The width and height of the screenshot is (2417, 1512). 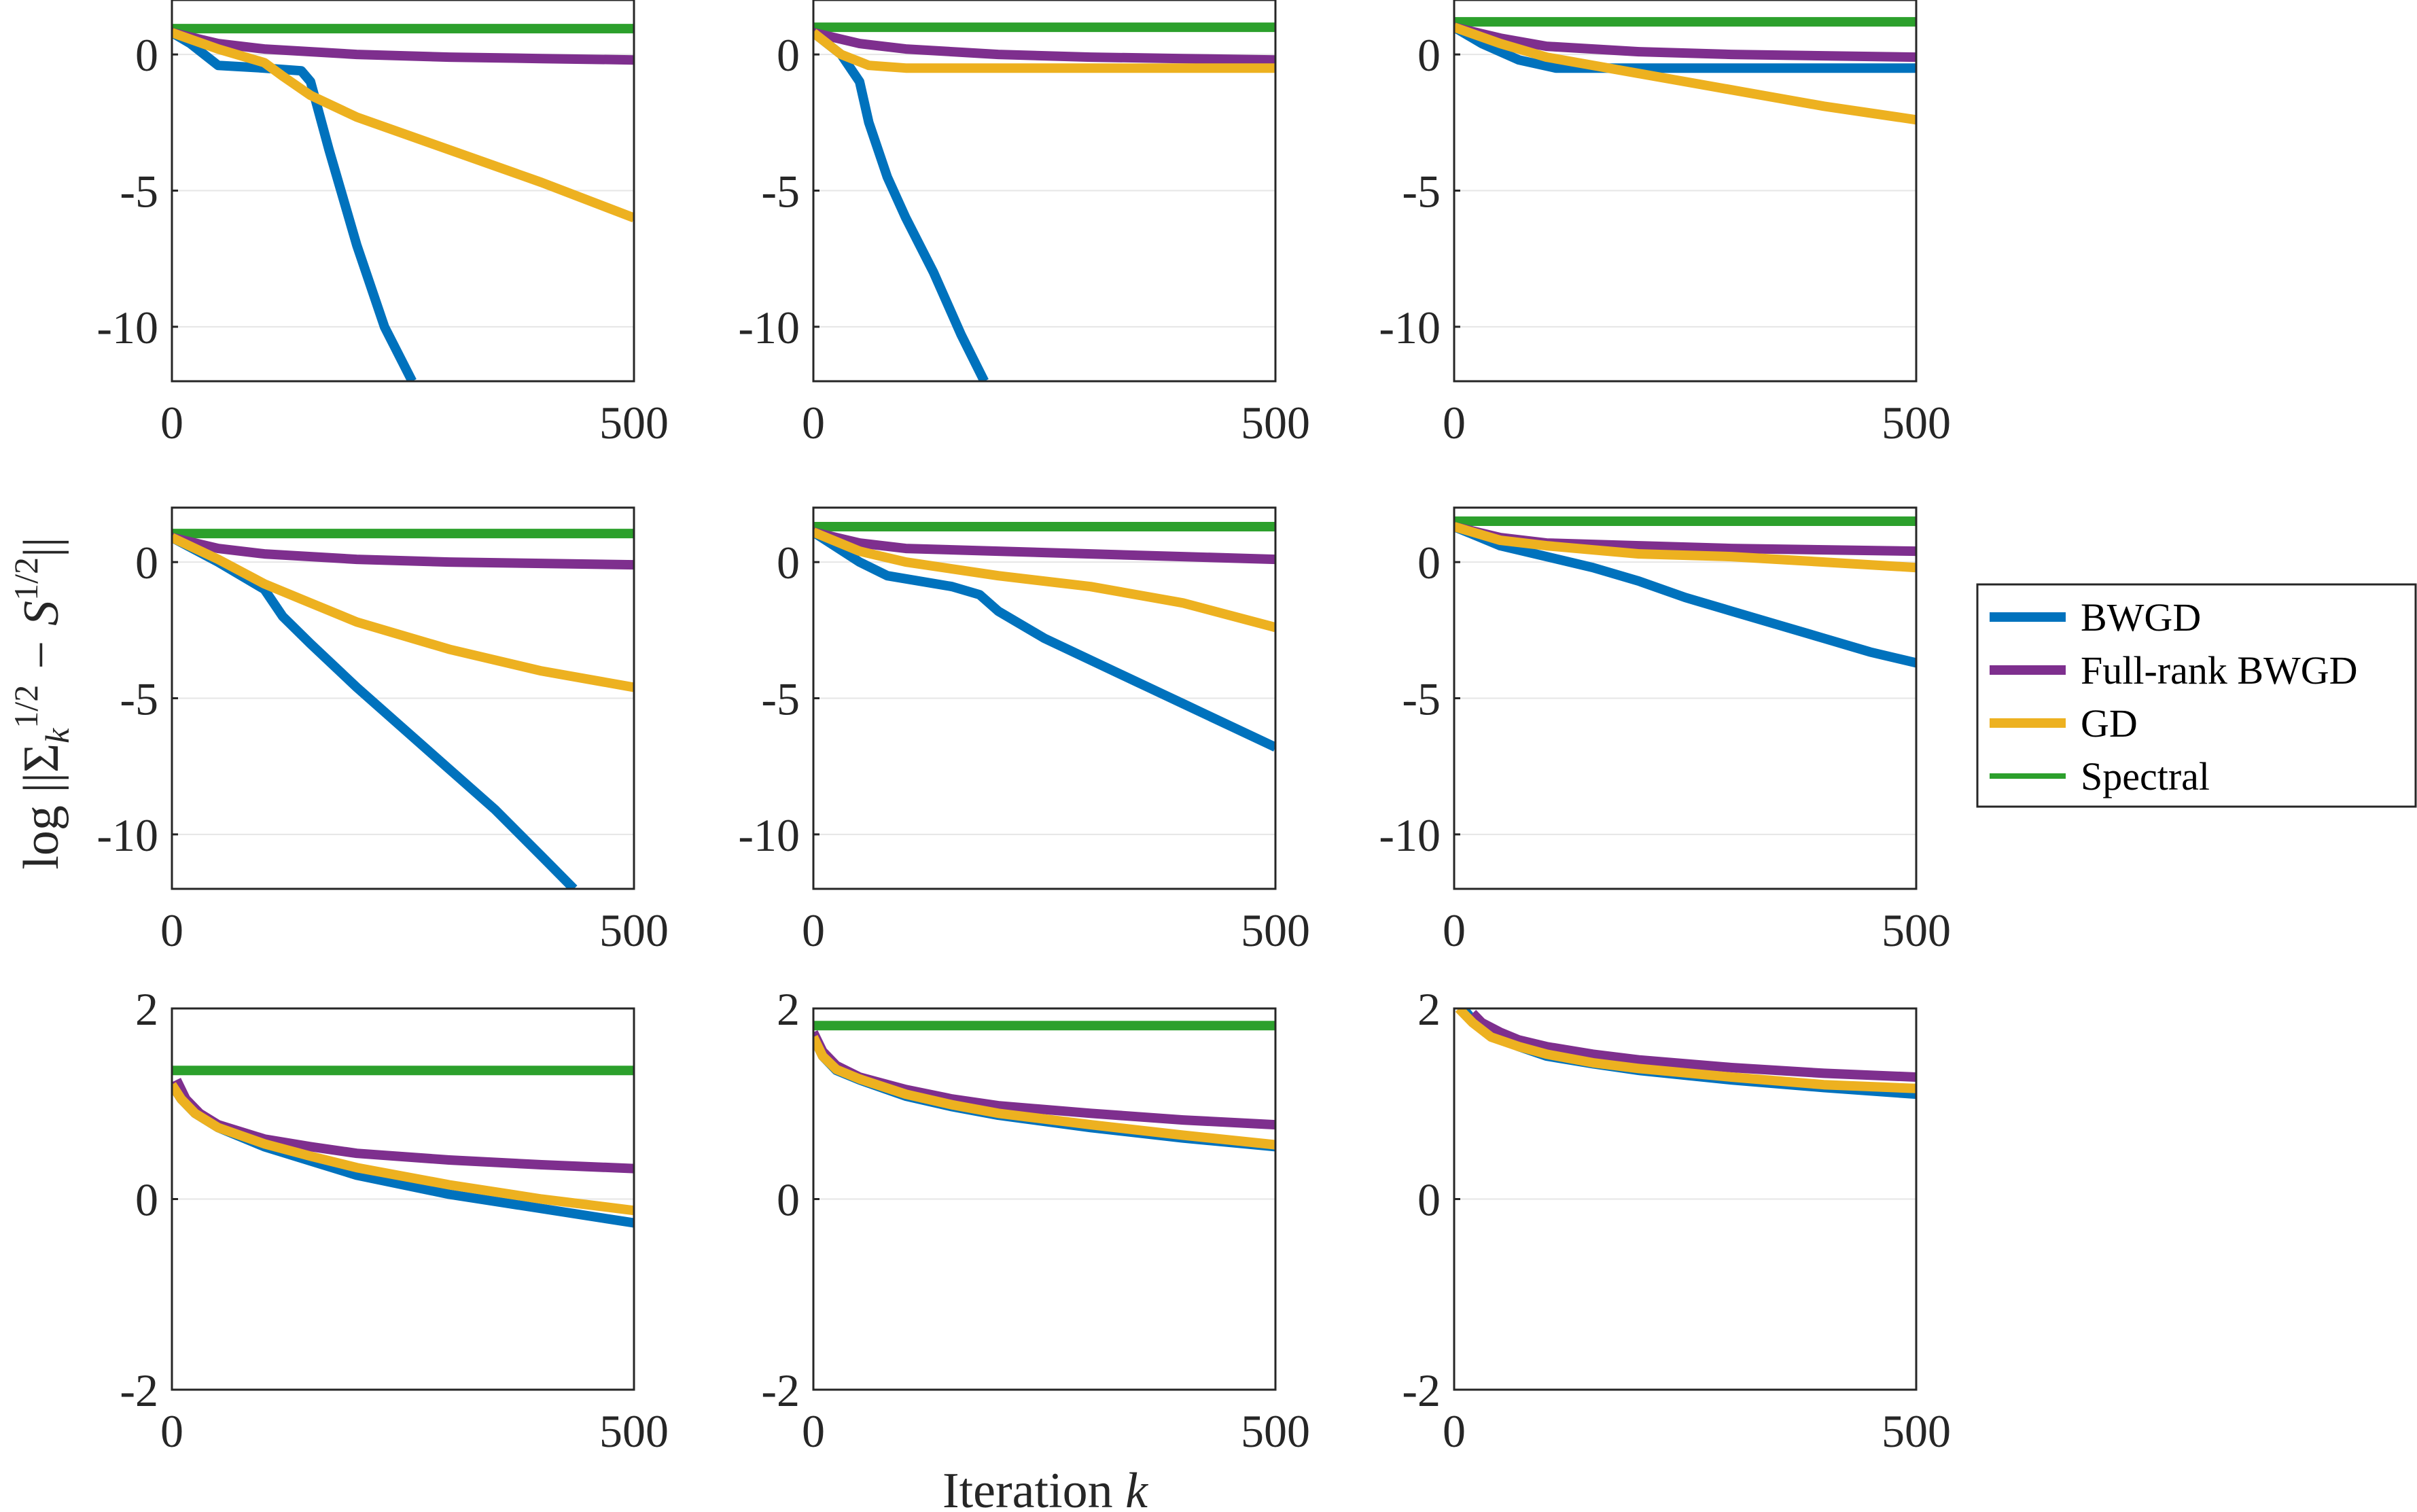 I want to click on legend-label: Spectral, so click(x=2145, y=776).